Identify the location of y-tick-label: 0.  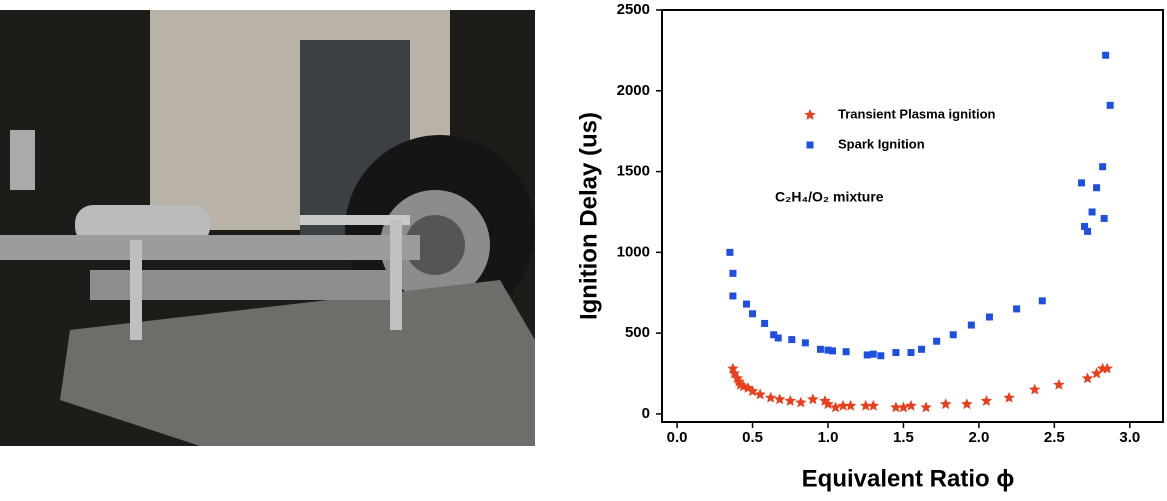
(646, 413).